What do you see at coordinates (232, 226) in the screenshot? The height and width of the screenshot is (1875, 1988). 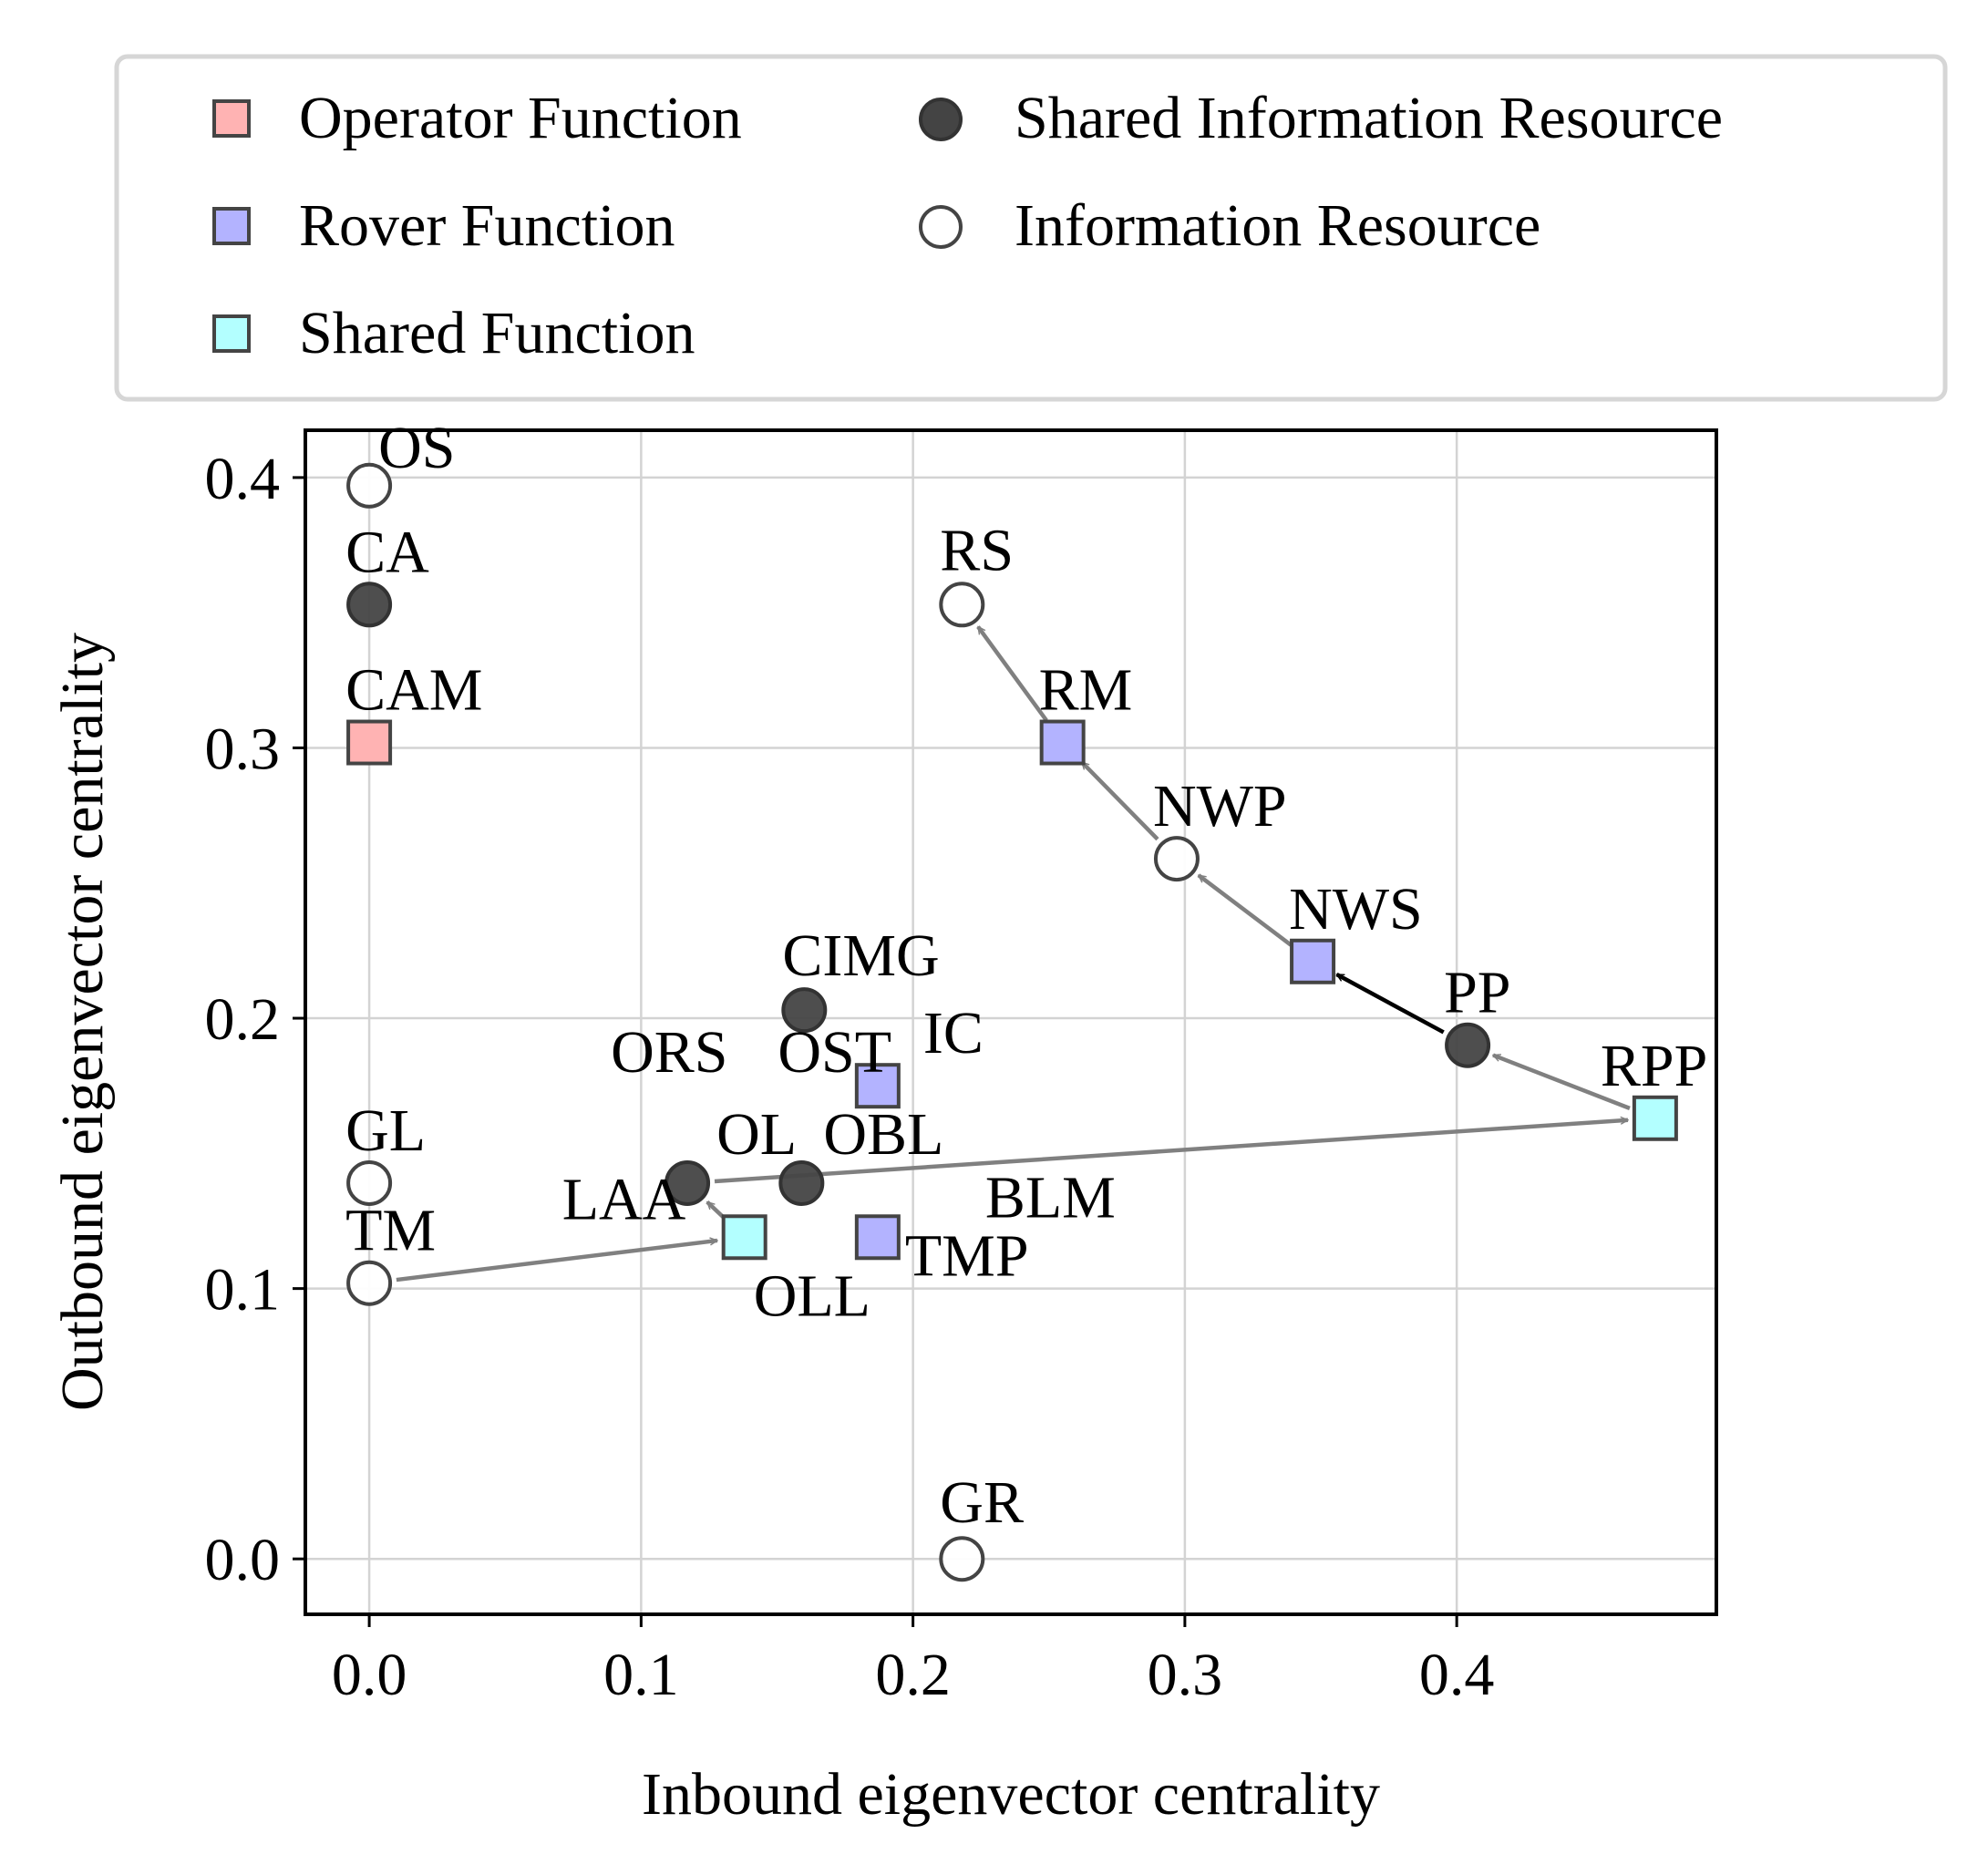 I see `rover-function-marker` at bounding box center [232, 226].